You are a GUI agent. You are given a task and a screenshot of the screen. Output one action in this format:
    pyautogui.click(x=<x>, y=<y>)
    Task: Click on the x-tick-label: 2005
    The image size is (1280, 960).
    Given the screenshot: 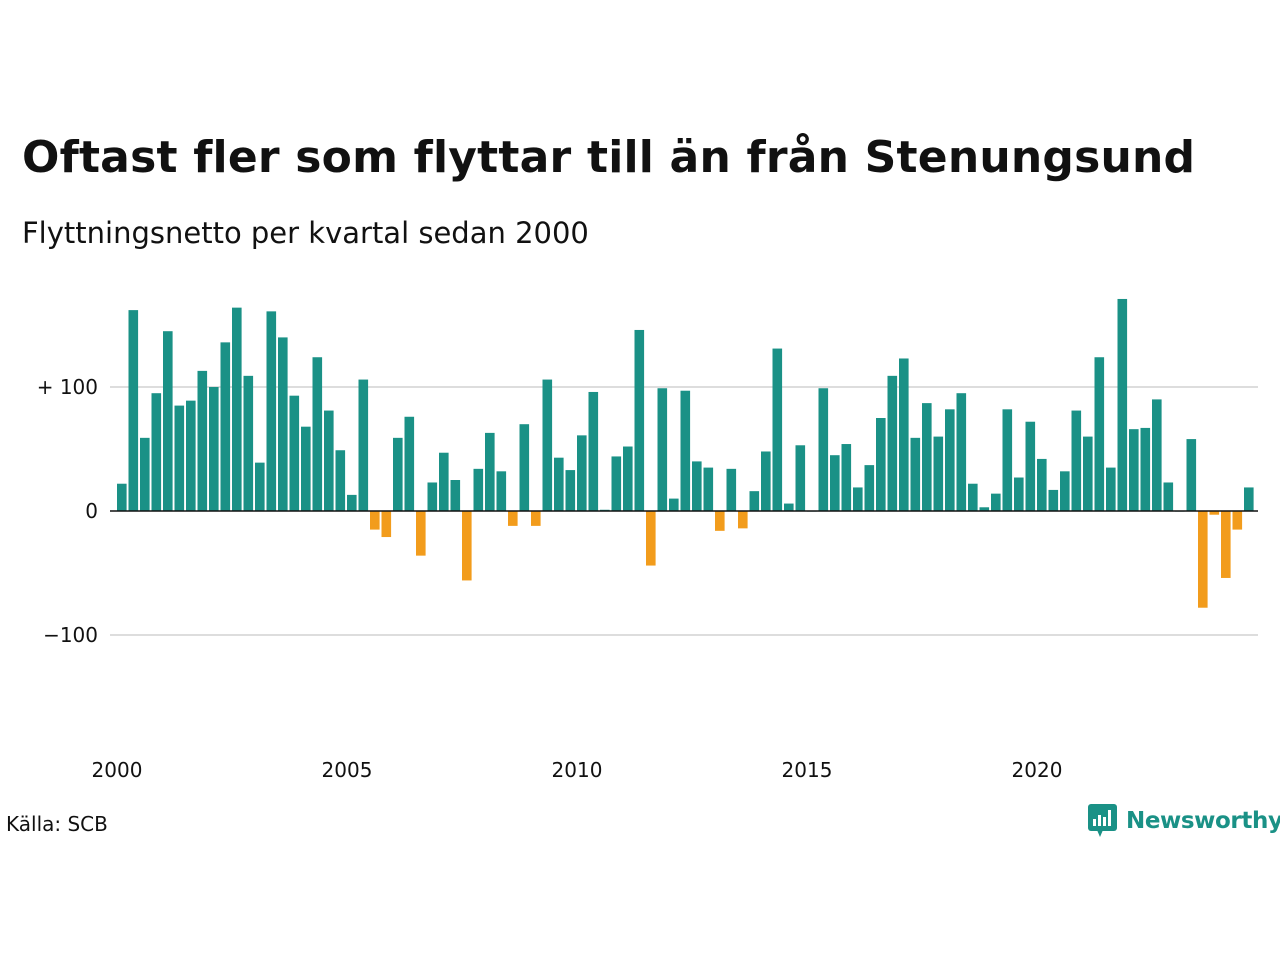 What is the action you would take?
    pyautogui.click(x=347, y=770)
    